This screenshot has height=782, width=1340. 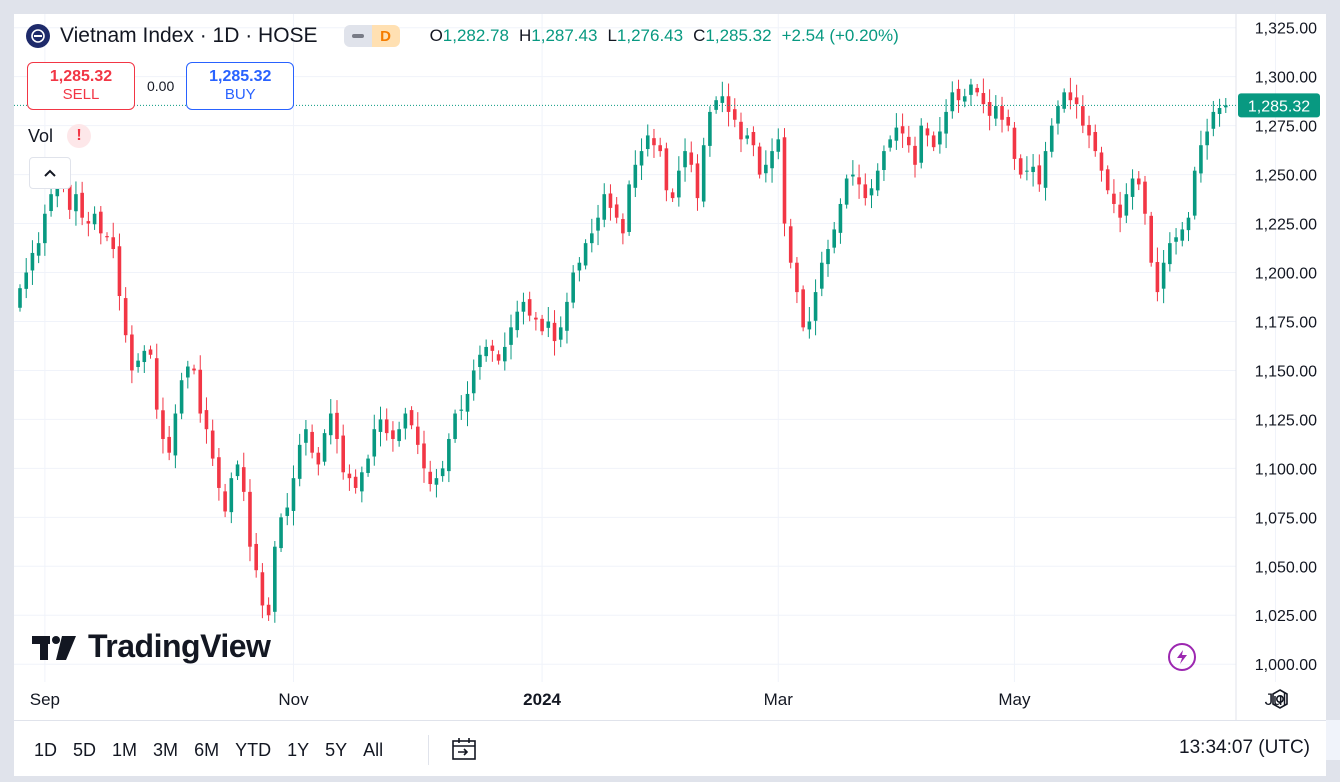 I want to click on collapse-legend-button, so click(x=50, y=173).